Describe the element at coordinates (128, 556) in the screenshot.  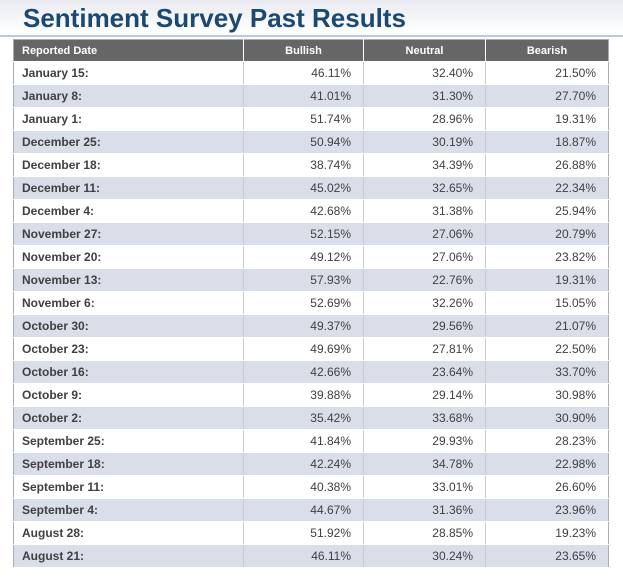
I see `reported-date-cell: August 21:` at that location.